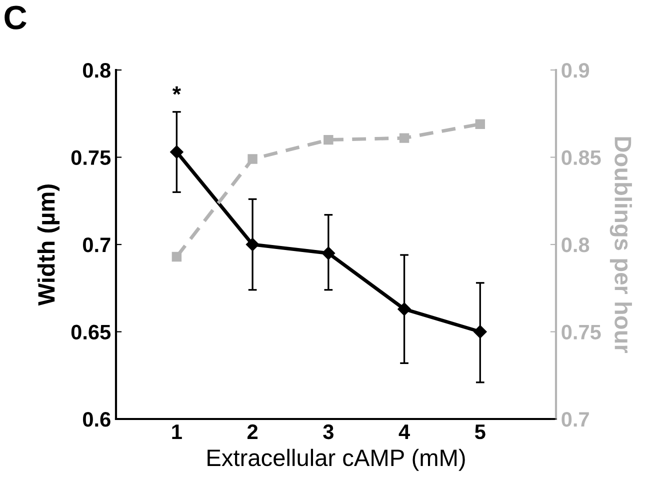 The height and width of the screenshot is (484, 650). Describe the element at coordinates (621, 245) in the screenshot. I see `y2-axis-title: Doublings per hour` at that location.